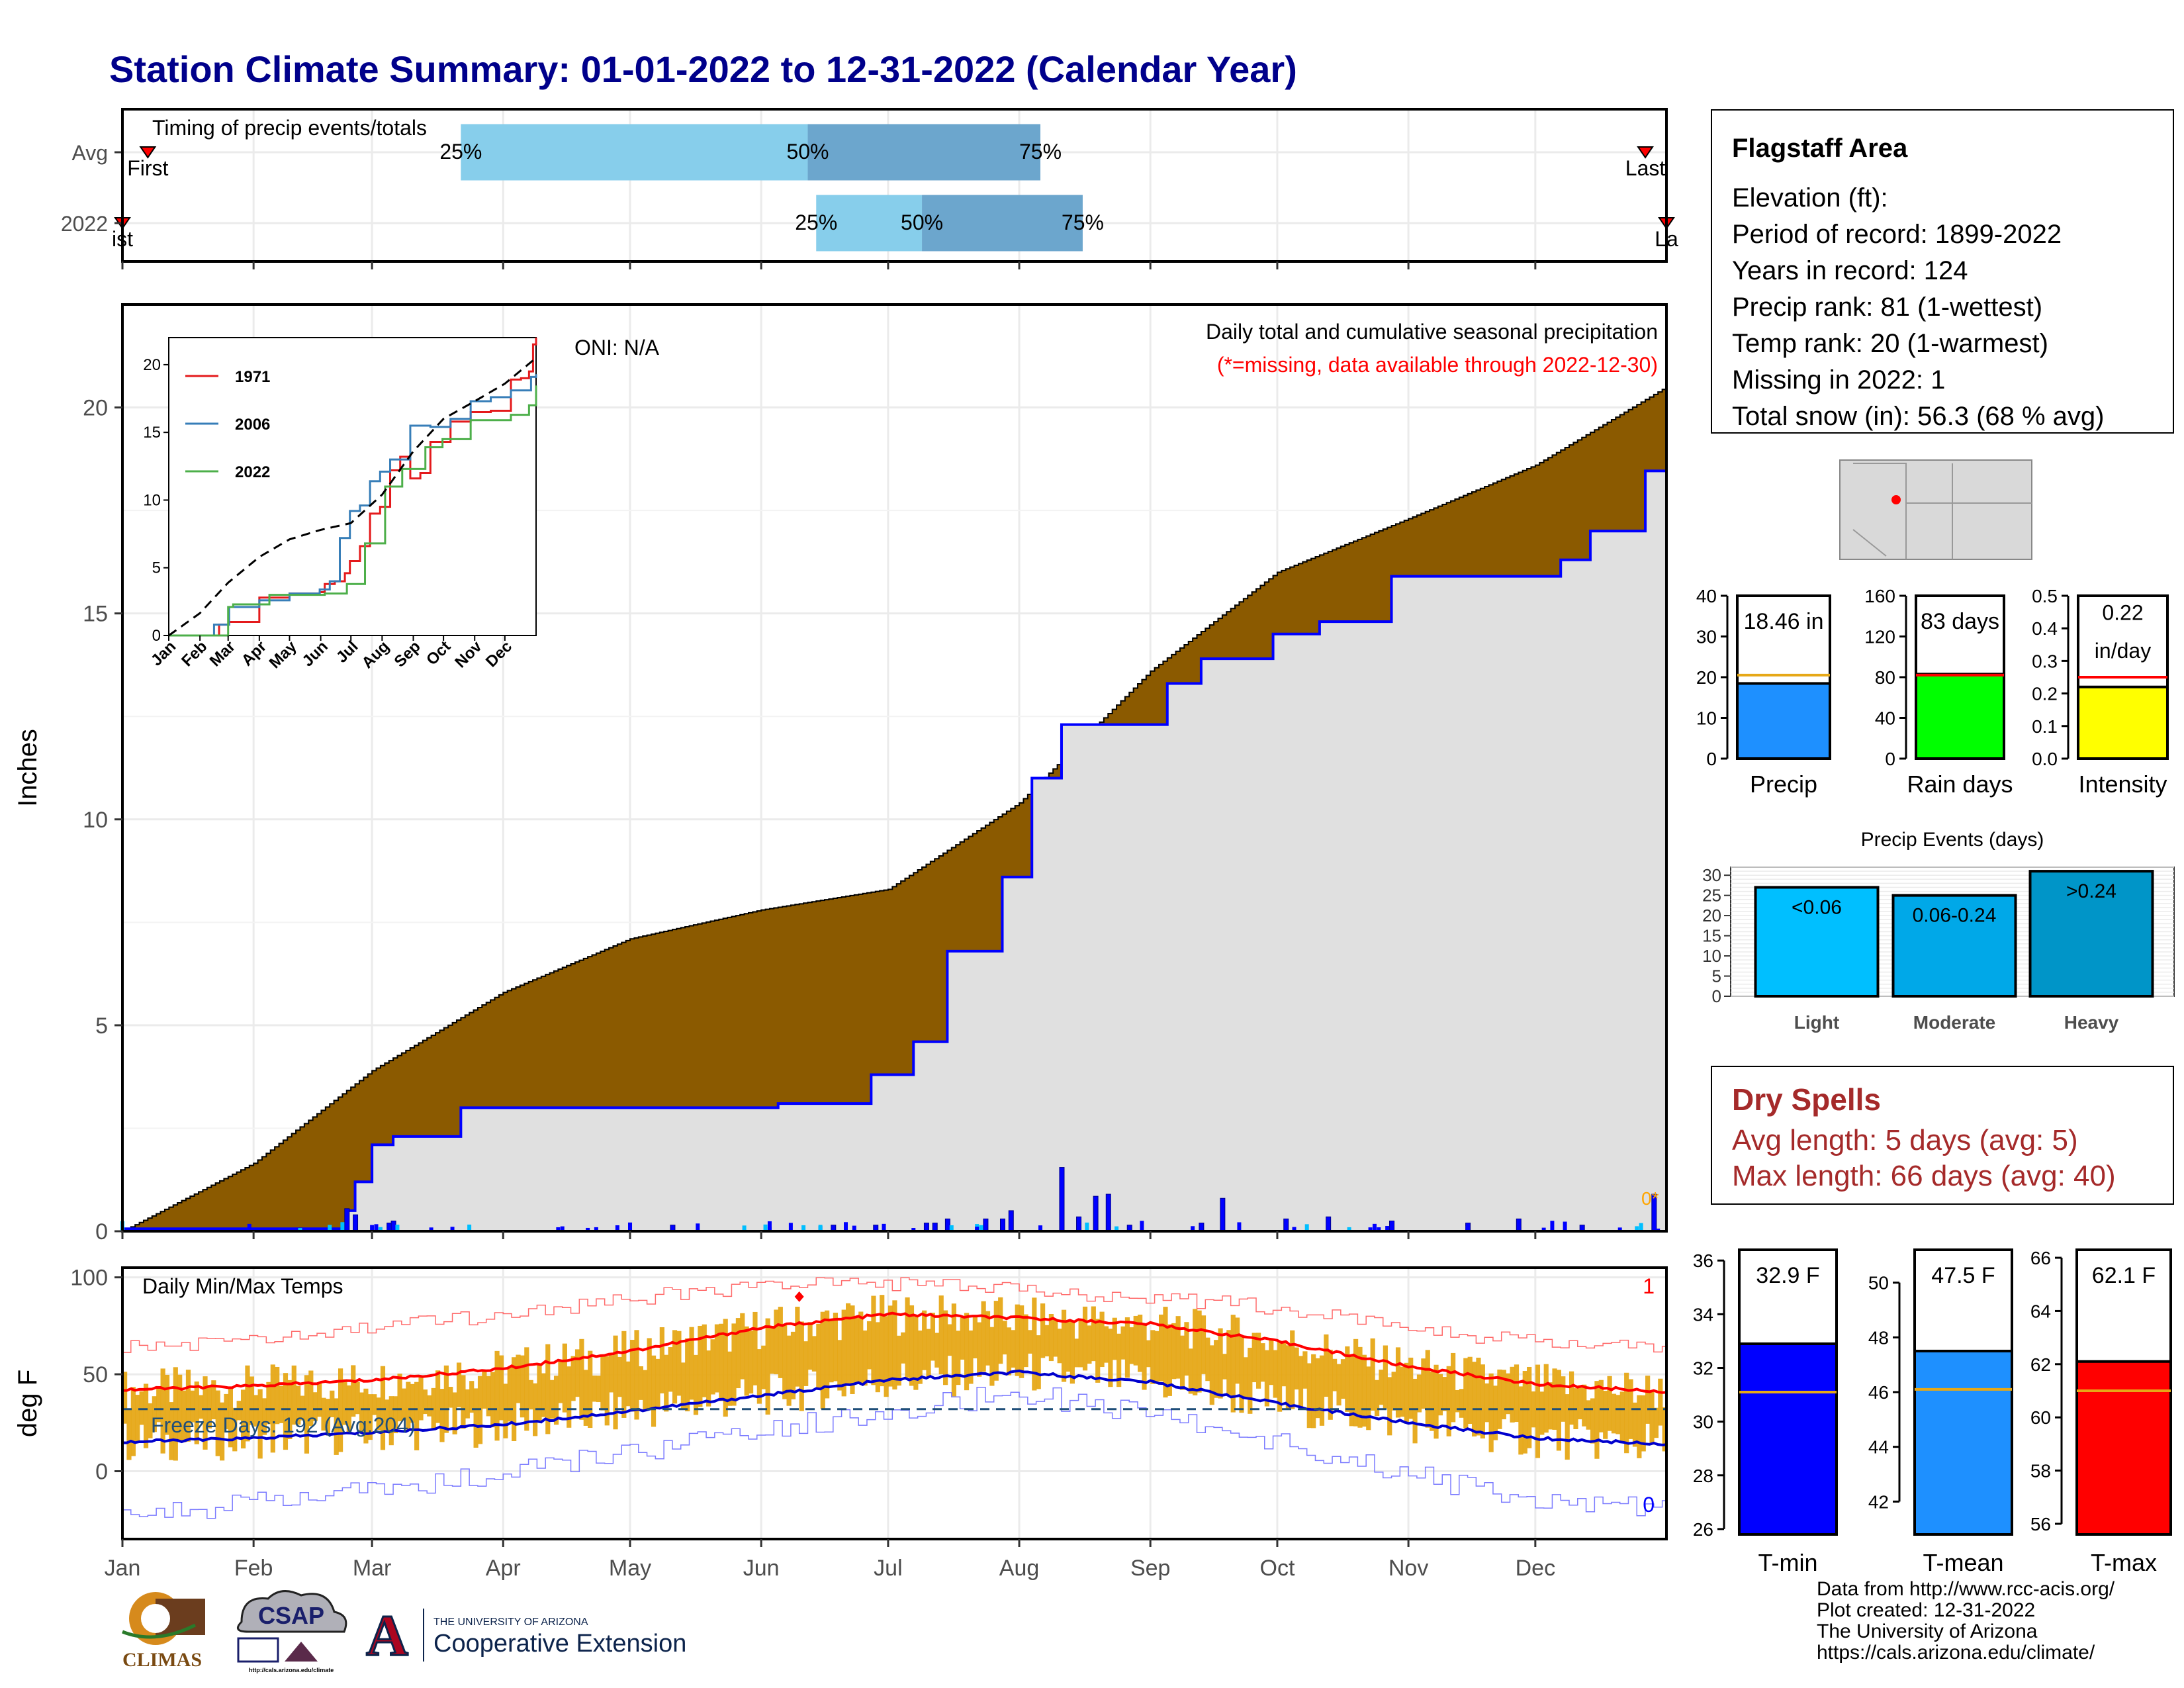 This screenshot has width=2184, height=1688. What do you see at coordinates (1954, 946) in the screenshot?
I see `events-bar-moderate` at bounding box center [1954, 946].